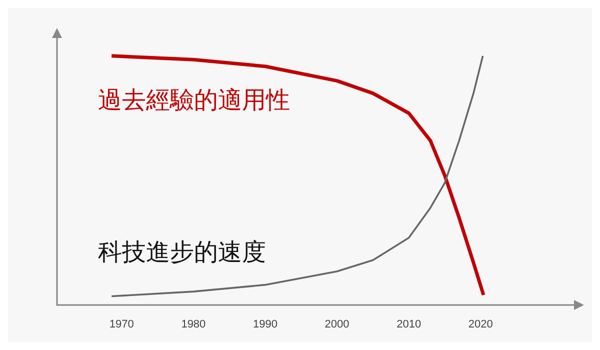 The image size is (600, 350). Describe the element at coordinates (182, 252) in the screenshot. I see `series-label: 科技進步的速度` at that location.